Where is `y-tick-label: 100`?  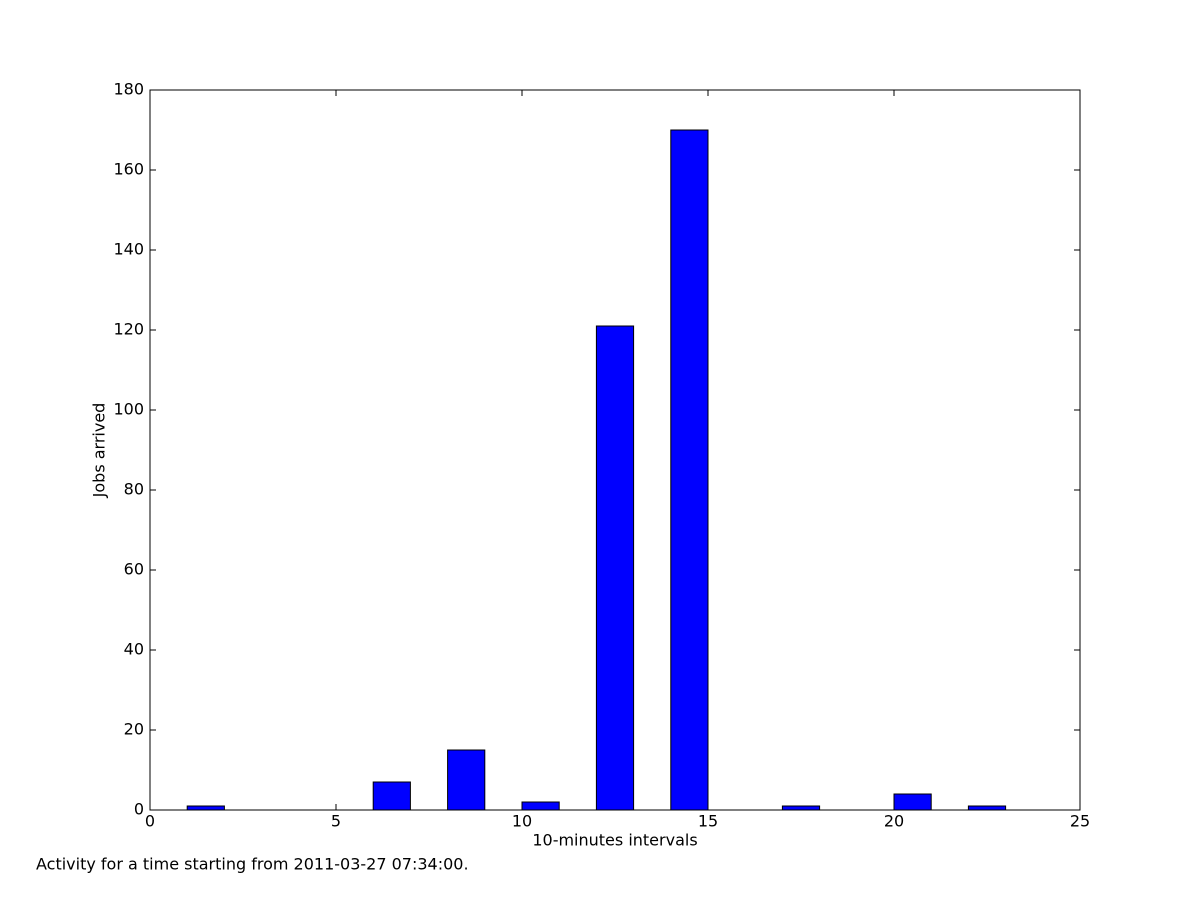
y-tick-label: 100 is located at coordinates (128, 409).